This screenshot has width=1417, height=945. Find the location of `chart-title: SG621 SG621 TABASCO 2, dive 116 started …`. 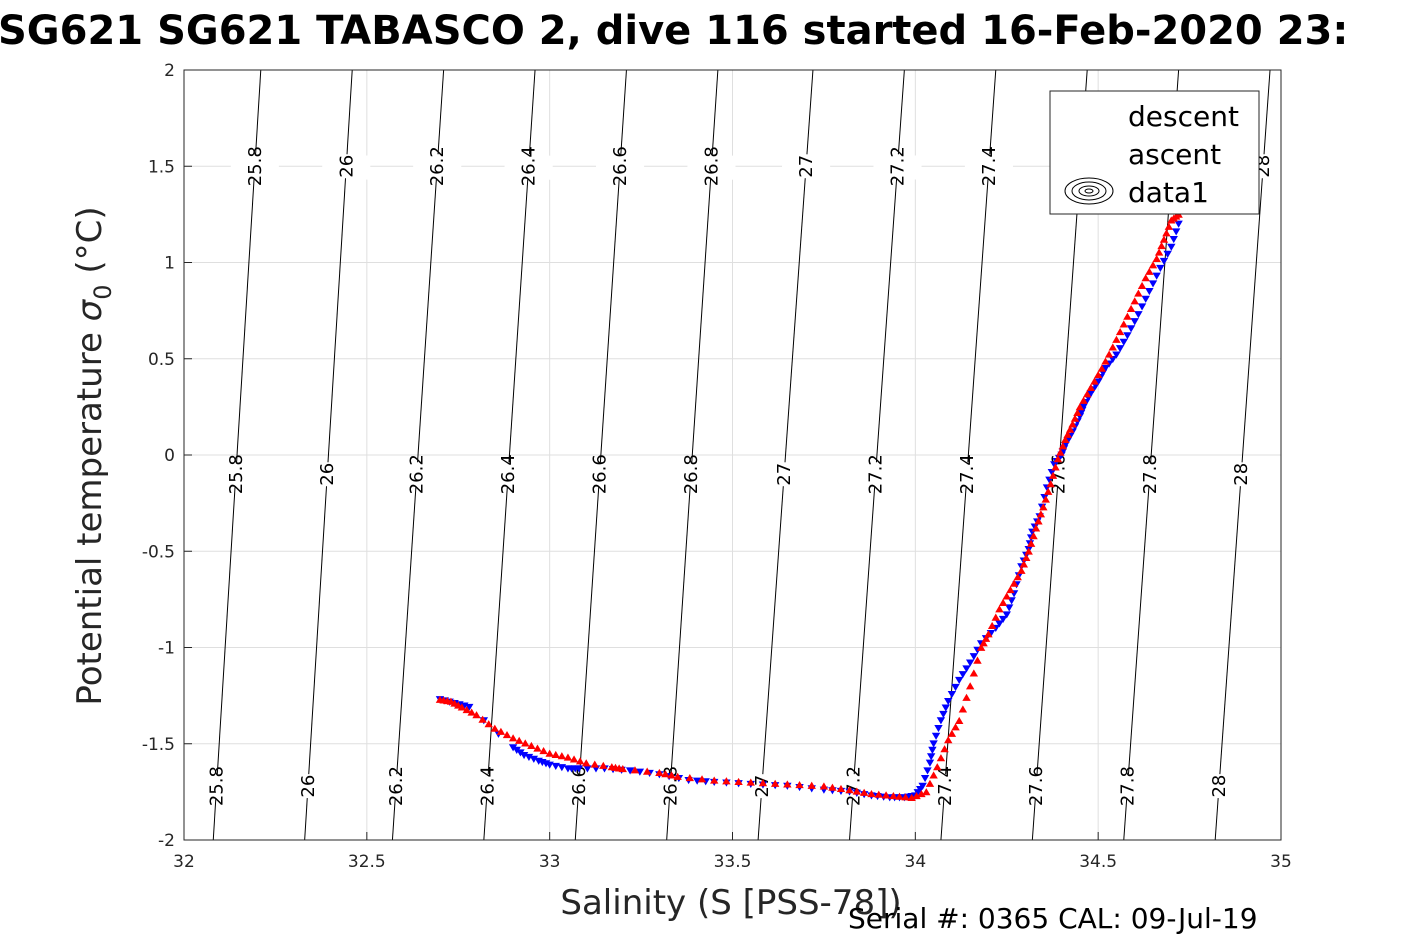

chart-title: SG621 SG621 TABASCO 2, dive 116 started … is located at coordinates (674, 31).